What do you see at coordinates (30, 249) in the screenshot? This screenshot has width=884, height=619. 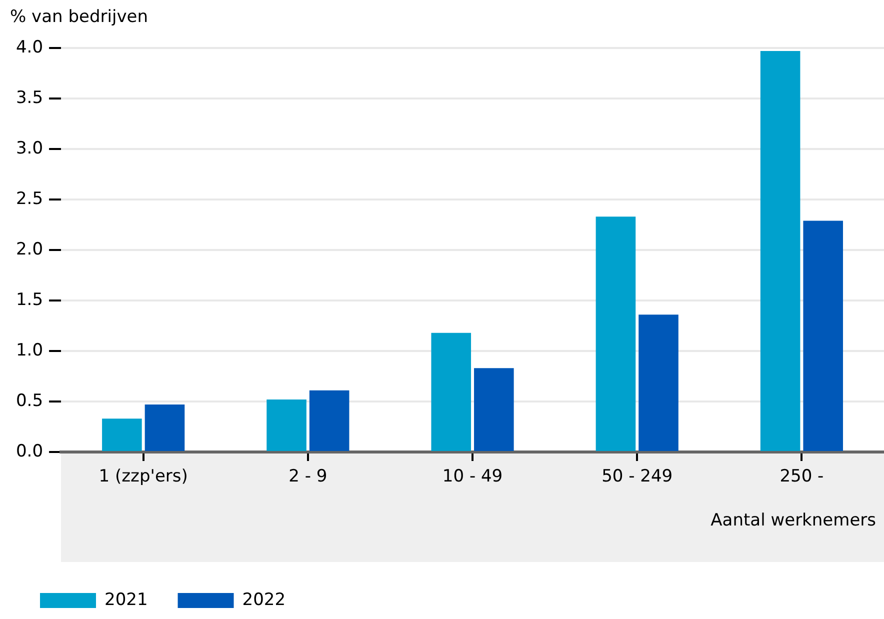 I see `y-tick-label: 2.0` at bounding box center [30, 249].